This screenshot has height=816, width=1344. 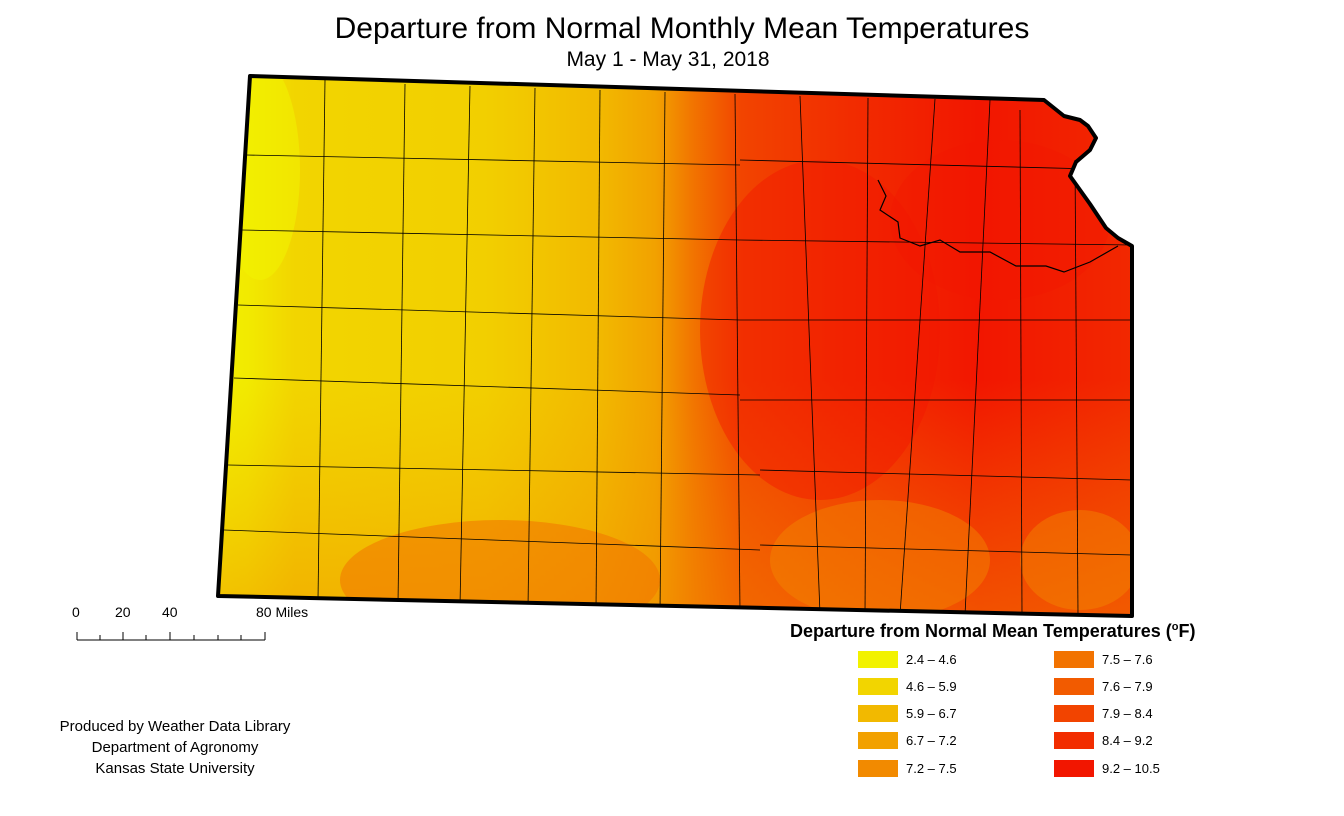 I want to click on credits-line-1: Produced by Weather Data Library, so click(x=175, y=726).